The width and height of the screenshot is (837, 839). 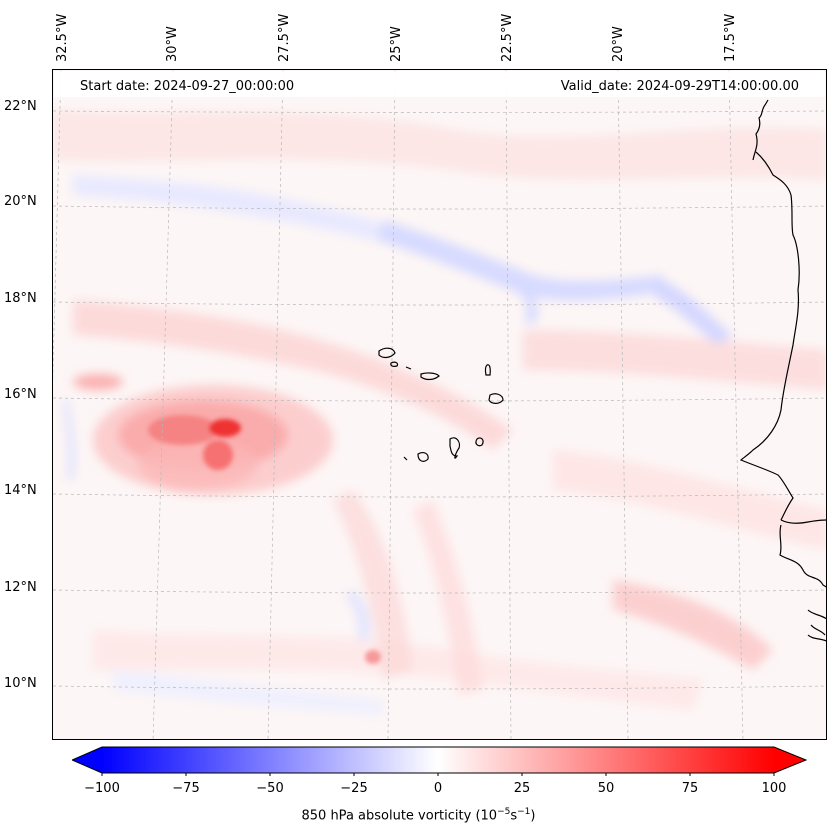 What do you see at coordinates (172, 44) in the screenshot?
I see `lon-label-30w: 30°W` at bounding box center [172, 44].